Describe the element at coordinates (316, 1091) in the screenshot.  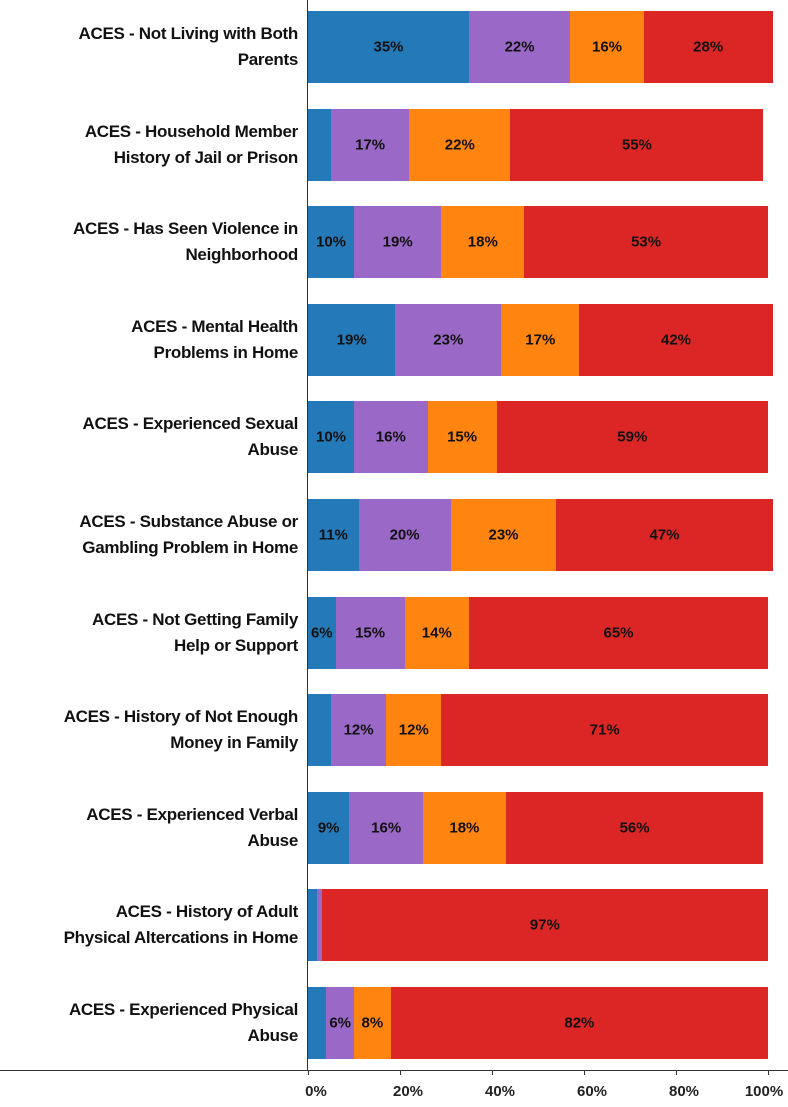
I see `x-tick-label: 0%` at that location.